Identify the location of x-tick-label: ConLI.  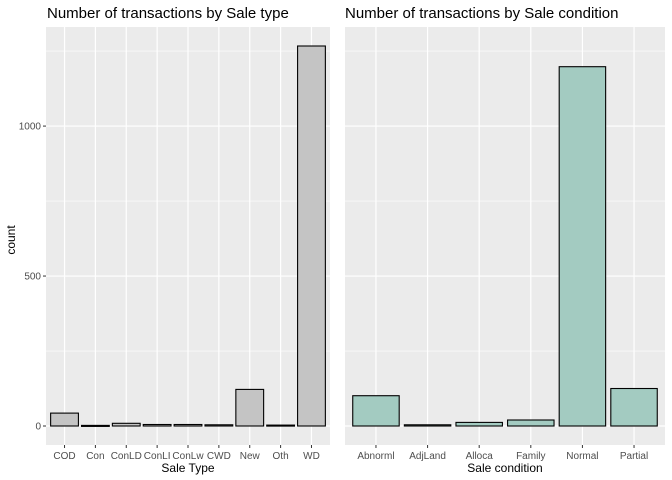
(157, 456).